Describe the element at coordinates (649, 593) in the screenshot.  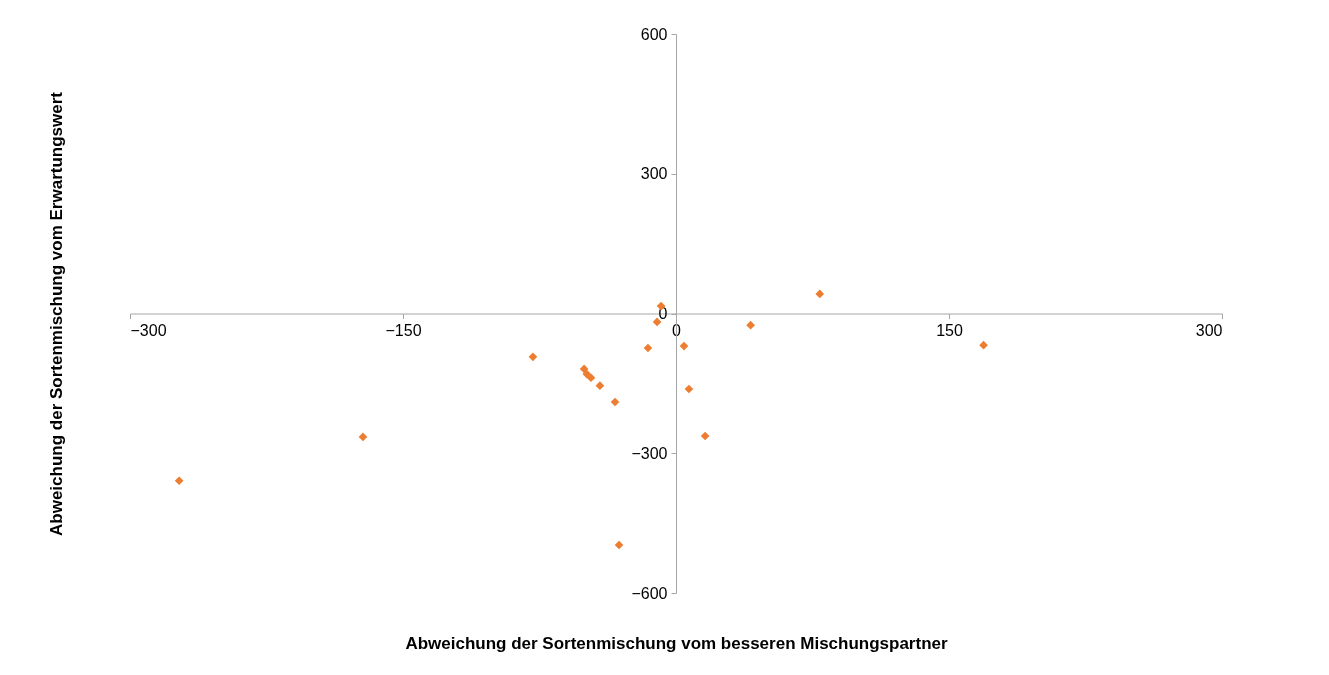
I see `y-tick-label: −600` at that location.